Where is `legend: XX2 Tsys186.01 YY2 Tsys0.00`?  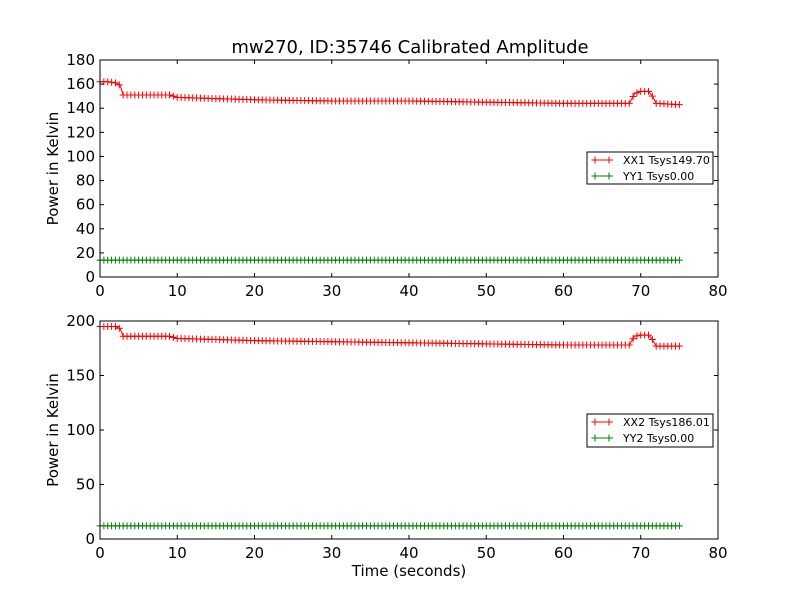 legend: XX2 Tsys186.01 YY2 Tsys0.00 is located at coordinates (650, 430).